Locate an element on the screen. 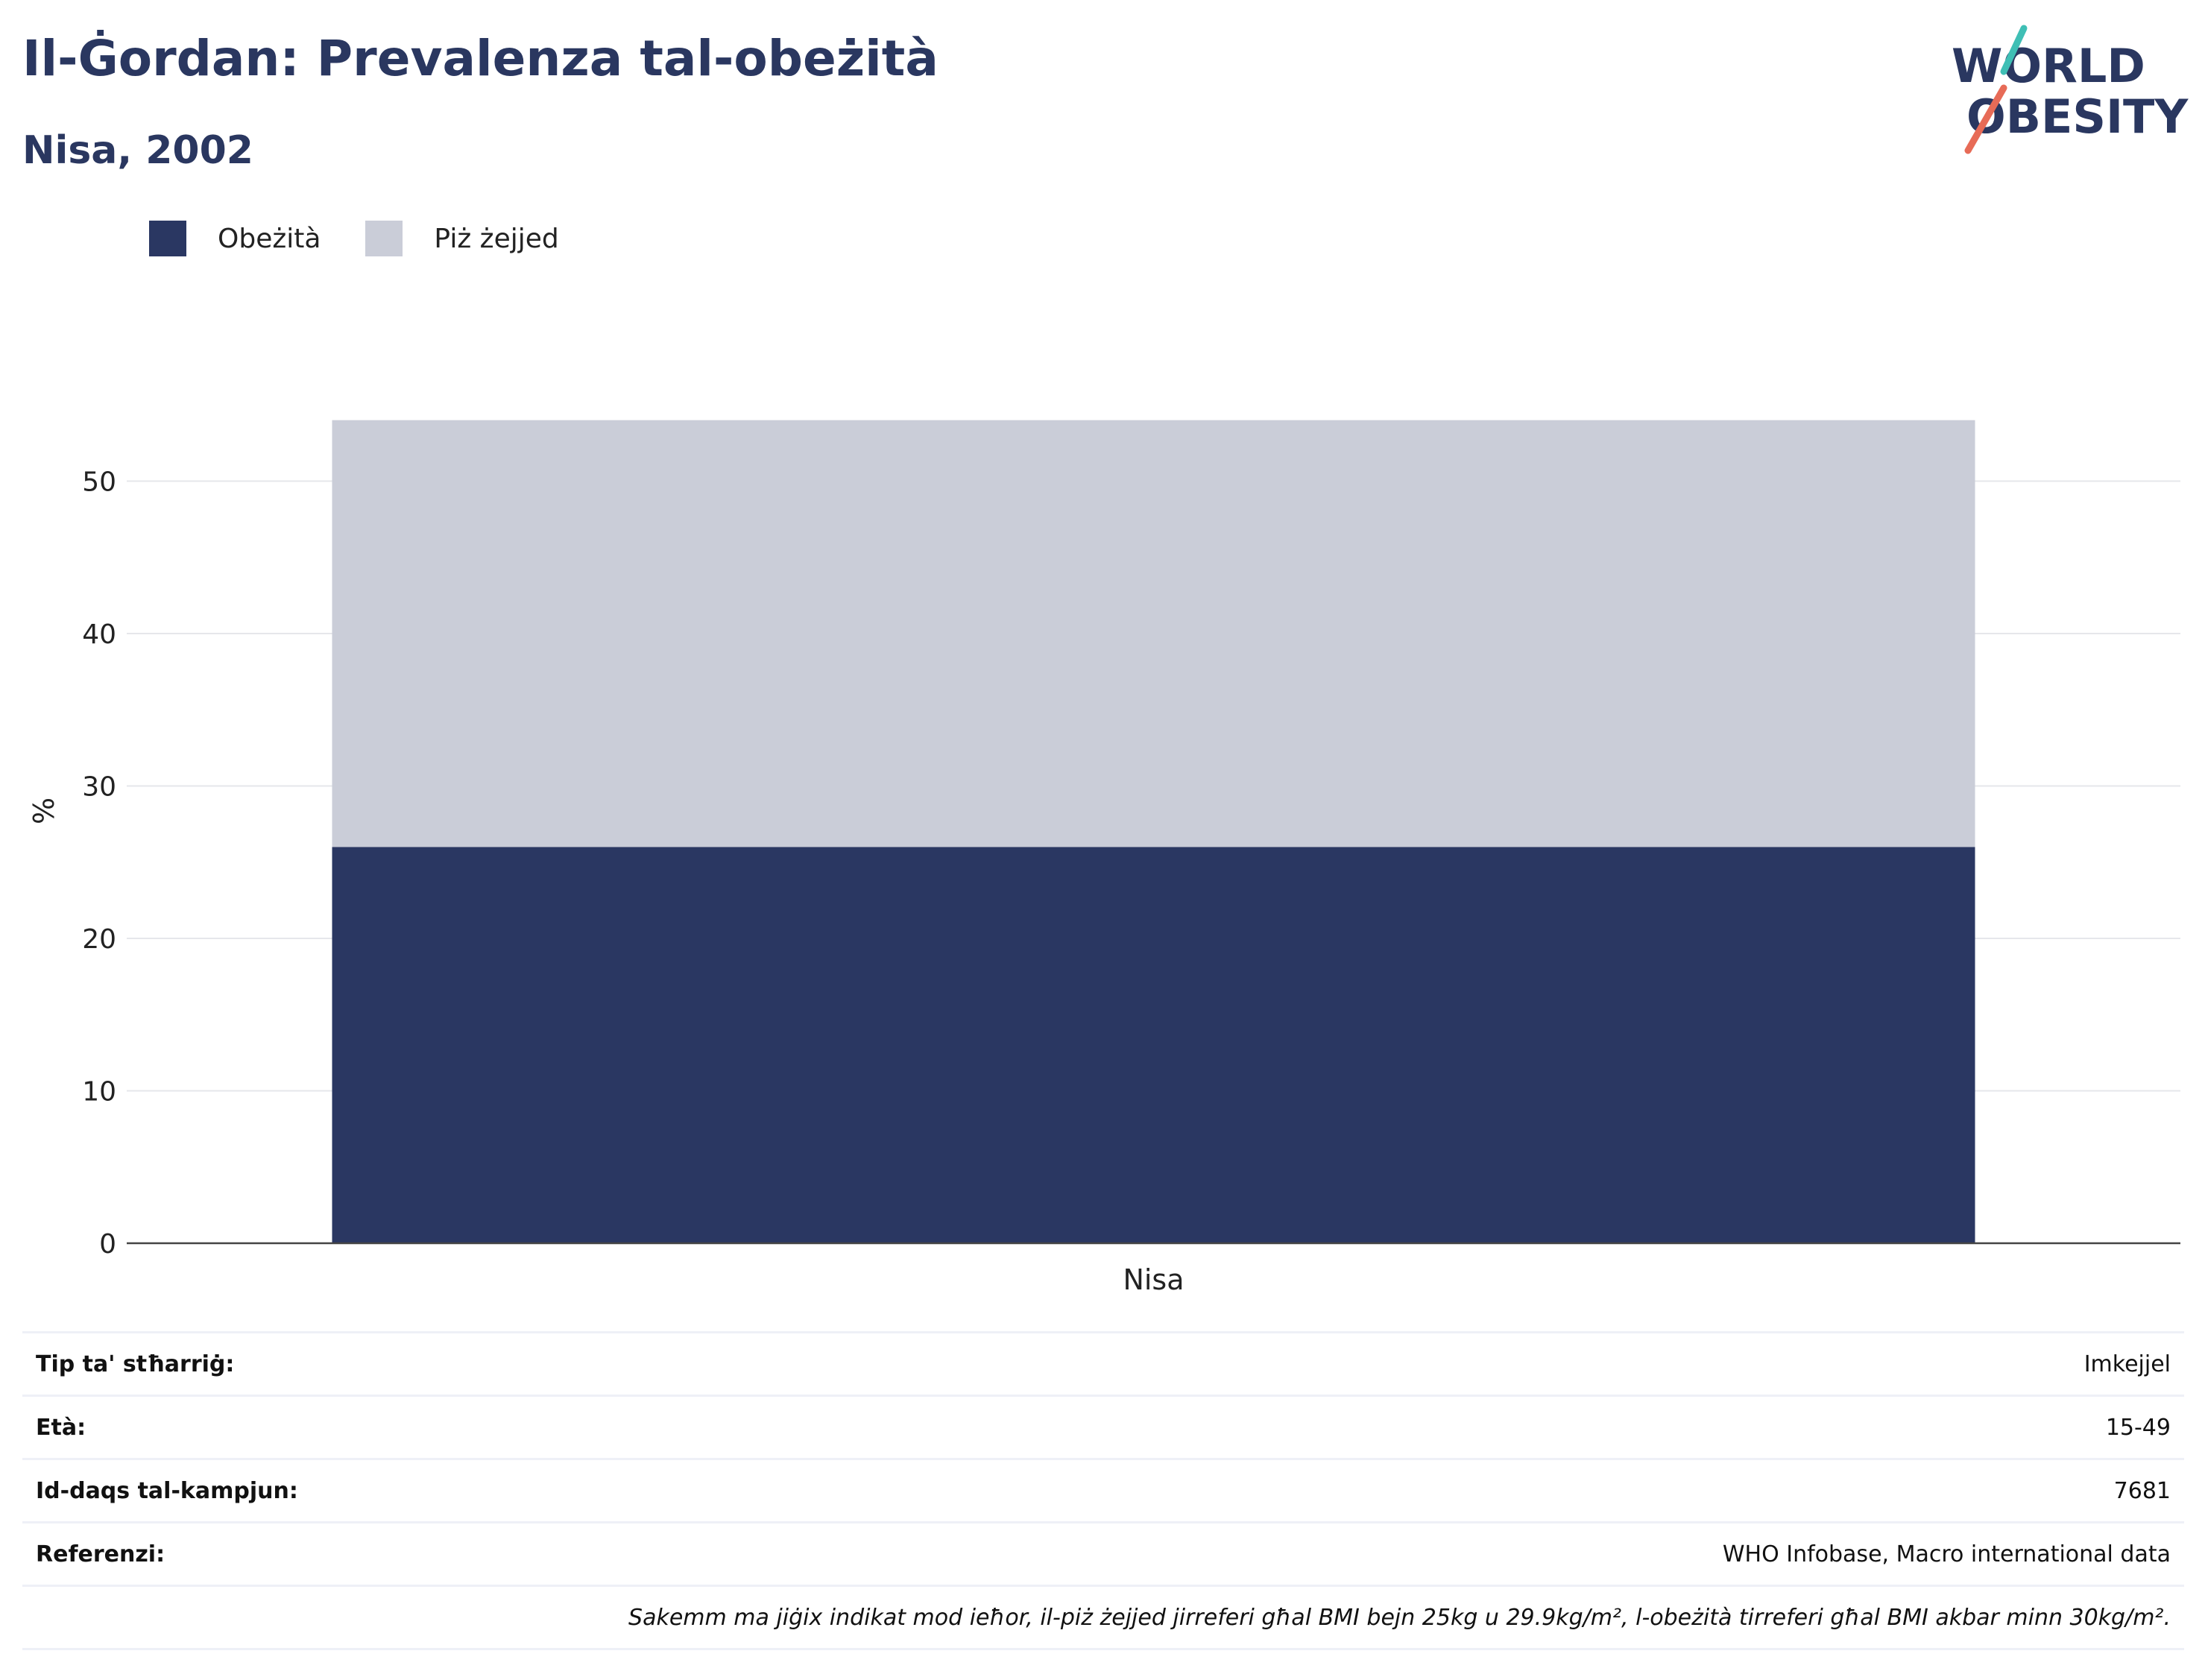 This screenshot has width=2205, height=1680. logo-line-2: OBESITY is located at coordinates (2077, 116).